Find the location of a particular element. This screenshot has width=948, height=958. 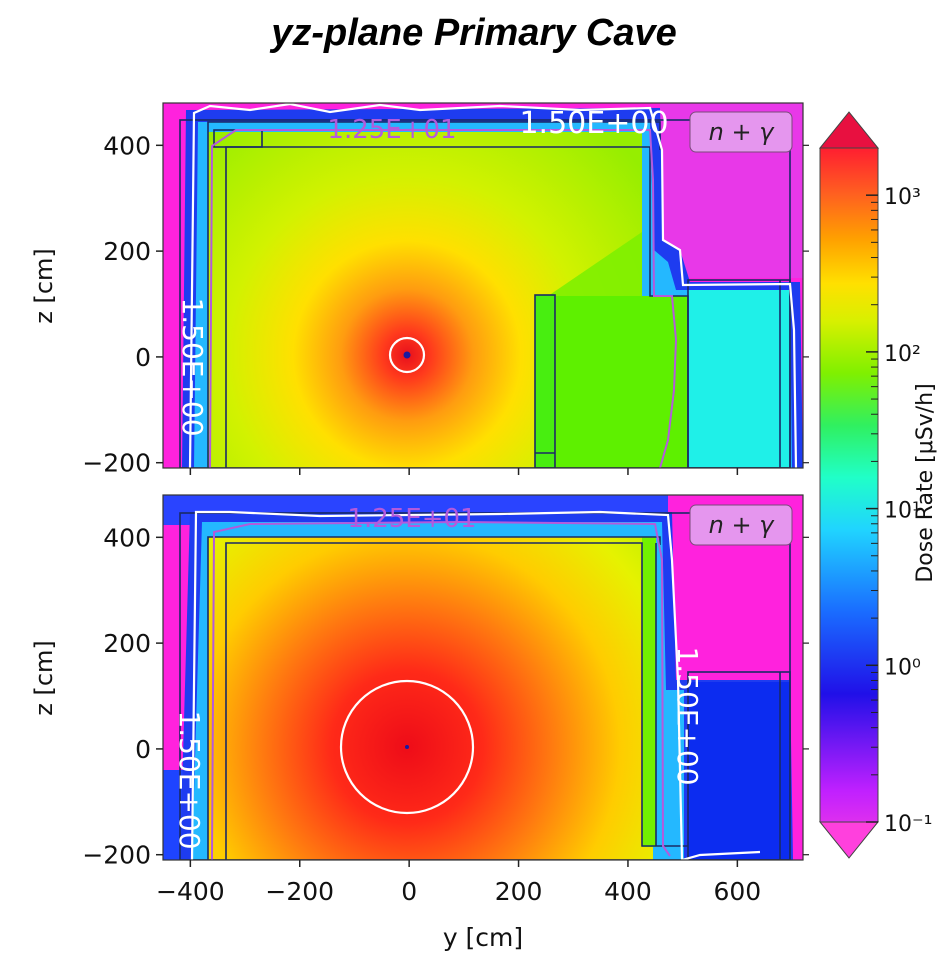

xtick-label: 0 is located at coordinates (409, 891).